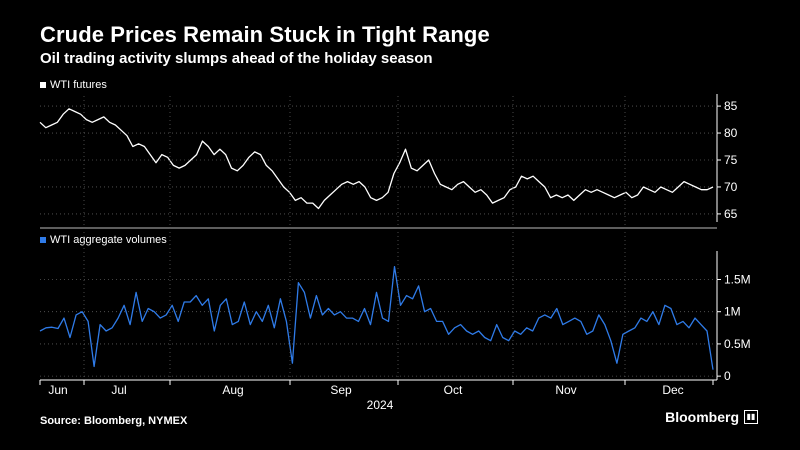 The height and width of the screenshot is (450, 800). I want to click on legend-volumes: WTI aggregate volumes, so click(103, 240).